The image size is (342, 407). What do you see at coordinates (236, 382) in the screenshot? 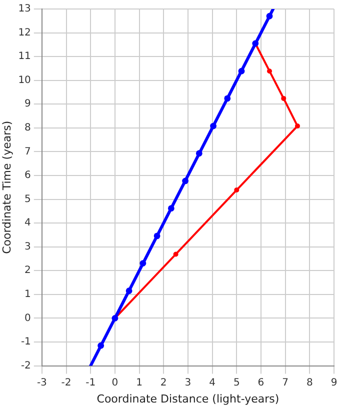
I see `x-tick-label: 5` at bounding box center [236, 382].